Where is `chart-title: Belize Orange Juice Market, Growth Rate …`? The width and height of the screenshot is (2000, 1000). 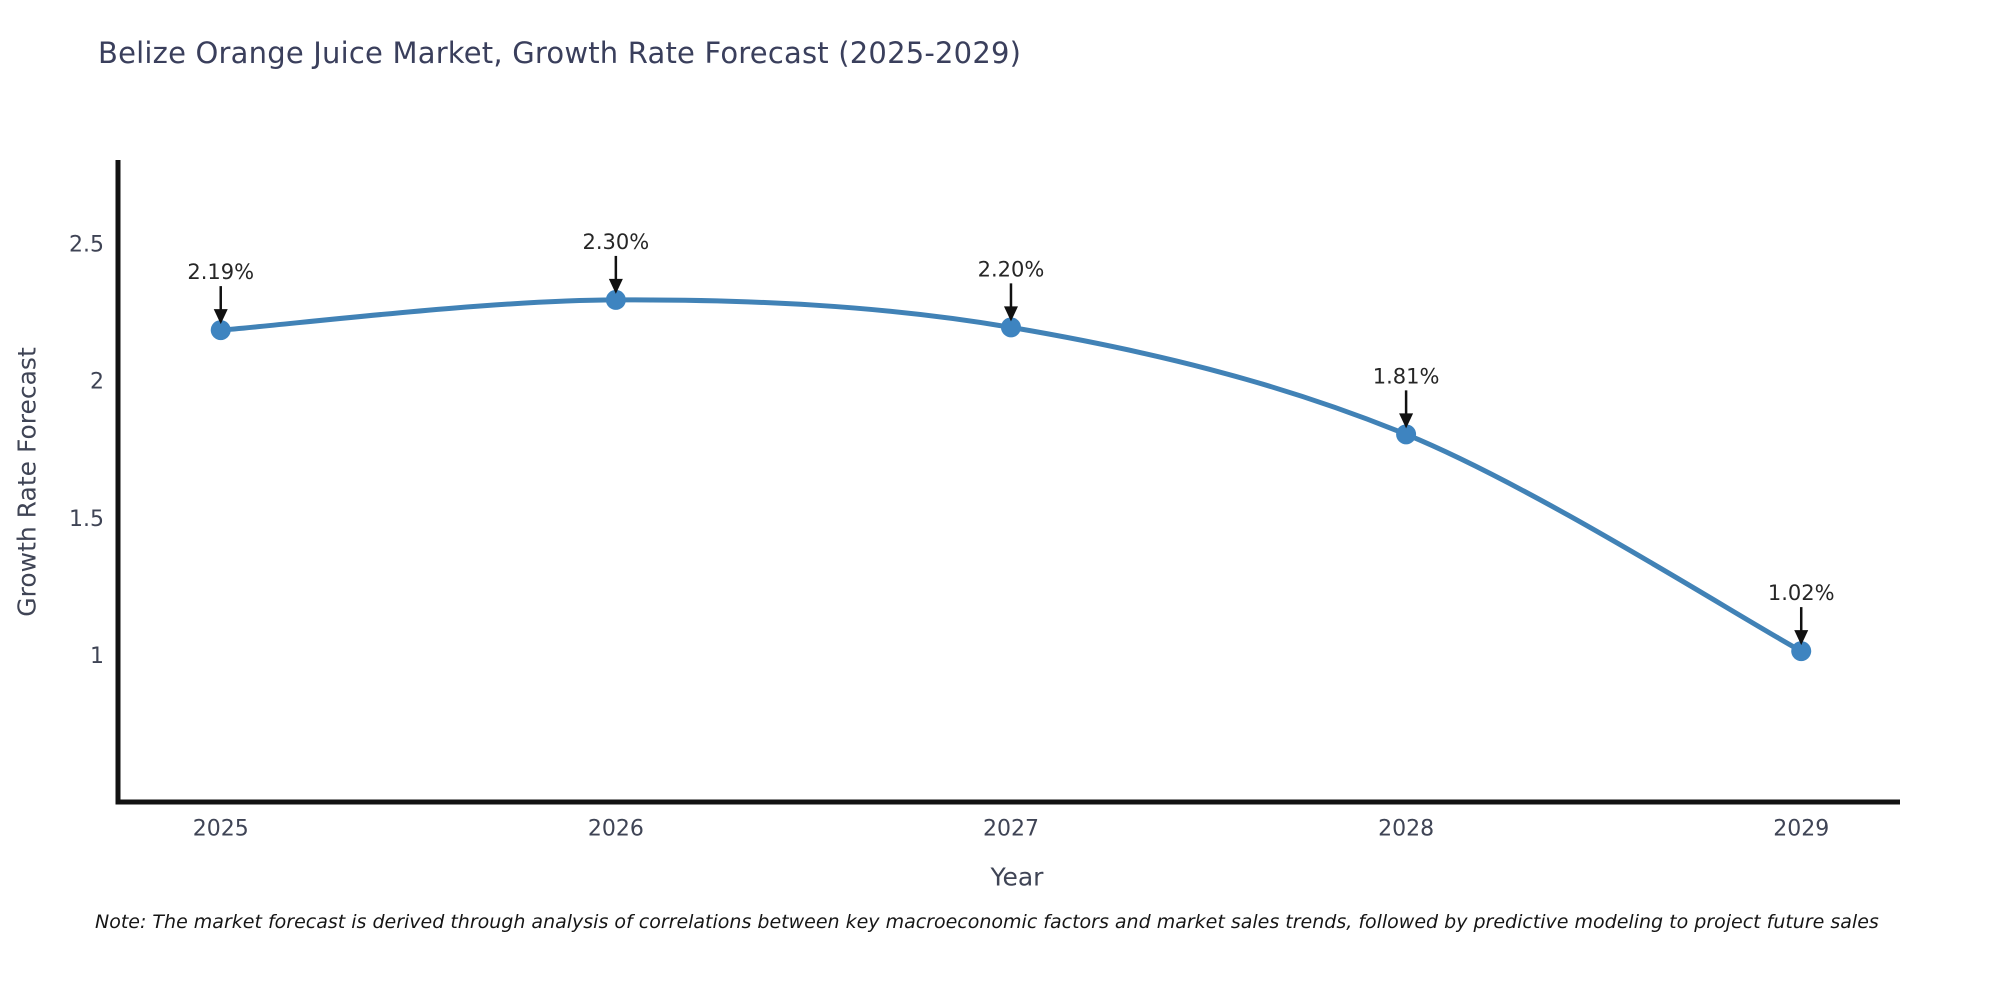 chart-title: Belize Orange Juice Market, Growth Rate … is located at coordinates (560, 53).